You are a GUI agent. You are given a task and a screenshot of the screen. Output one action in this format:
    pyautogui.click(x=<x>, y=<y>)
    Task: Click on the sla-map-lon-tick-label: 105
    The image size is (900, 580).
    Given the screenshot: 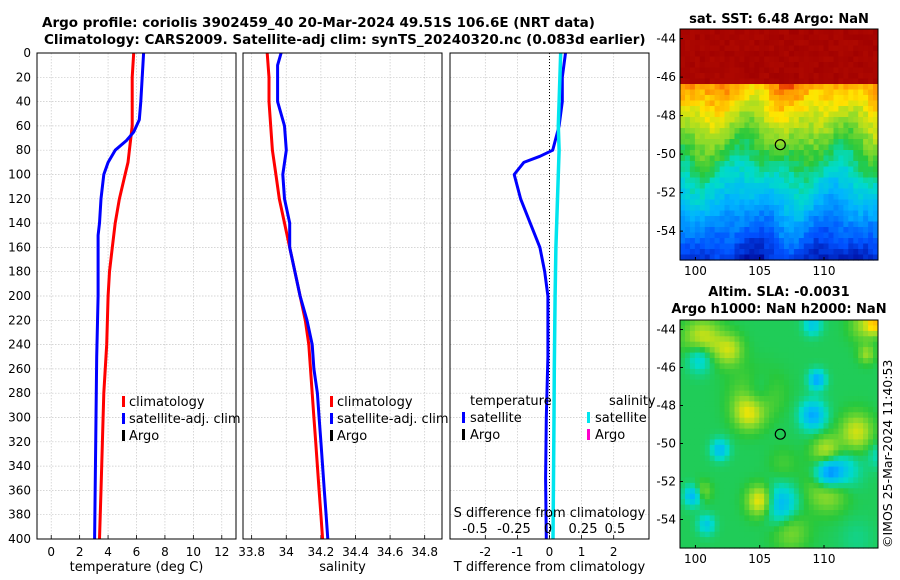 What is the action you would take?
    pyautogui.click(x=759, y=559)
    